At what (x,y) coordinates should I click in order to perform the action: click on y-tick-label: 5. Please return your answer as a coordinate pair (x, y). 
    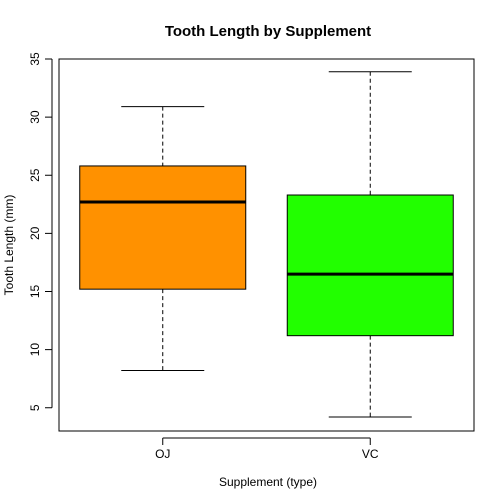
    Looking at the image, I should click on (35, 407).